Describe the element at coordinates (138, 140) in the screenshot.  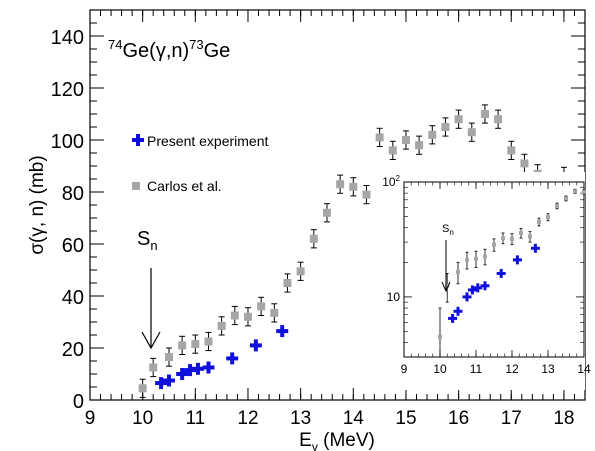
I see `legend-marker-present` at that location.